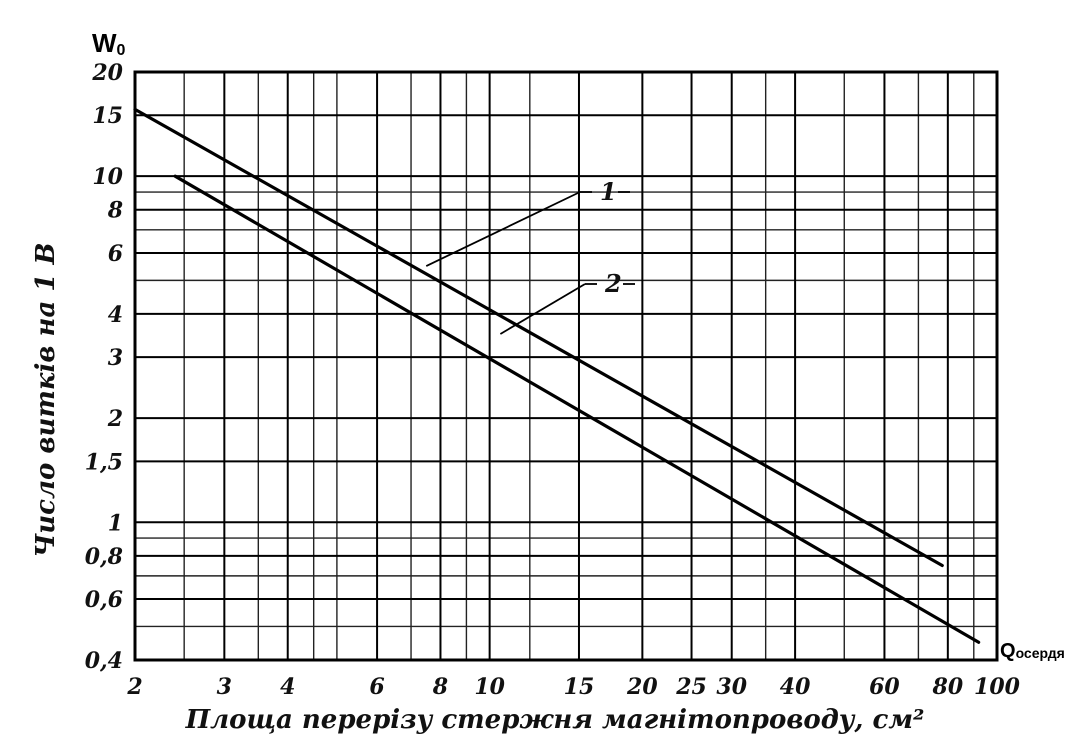 The height and width of the screenshot is (745, 1090). Describe the element at coordinates (109, 43) in the screenshot. I see `y-corner-label: W0` at that location.